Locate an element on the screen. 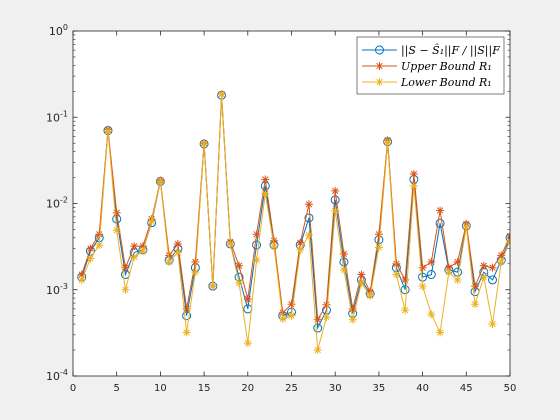 The height and width of the screenshot is (420, 560). y-tick-label: 10⁻⁴ is located at coordinates (57, 375).